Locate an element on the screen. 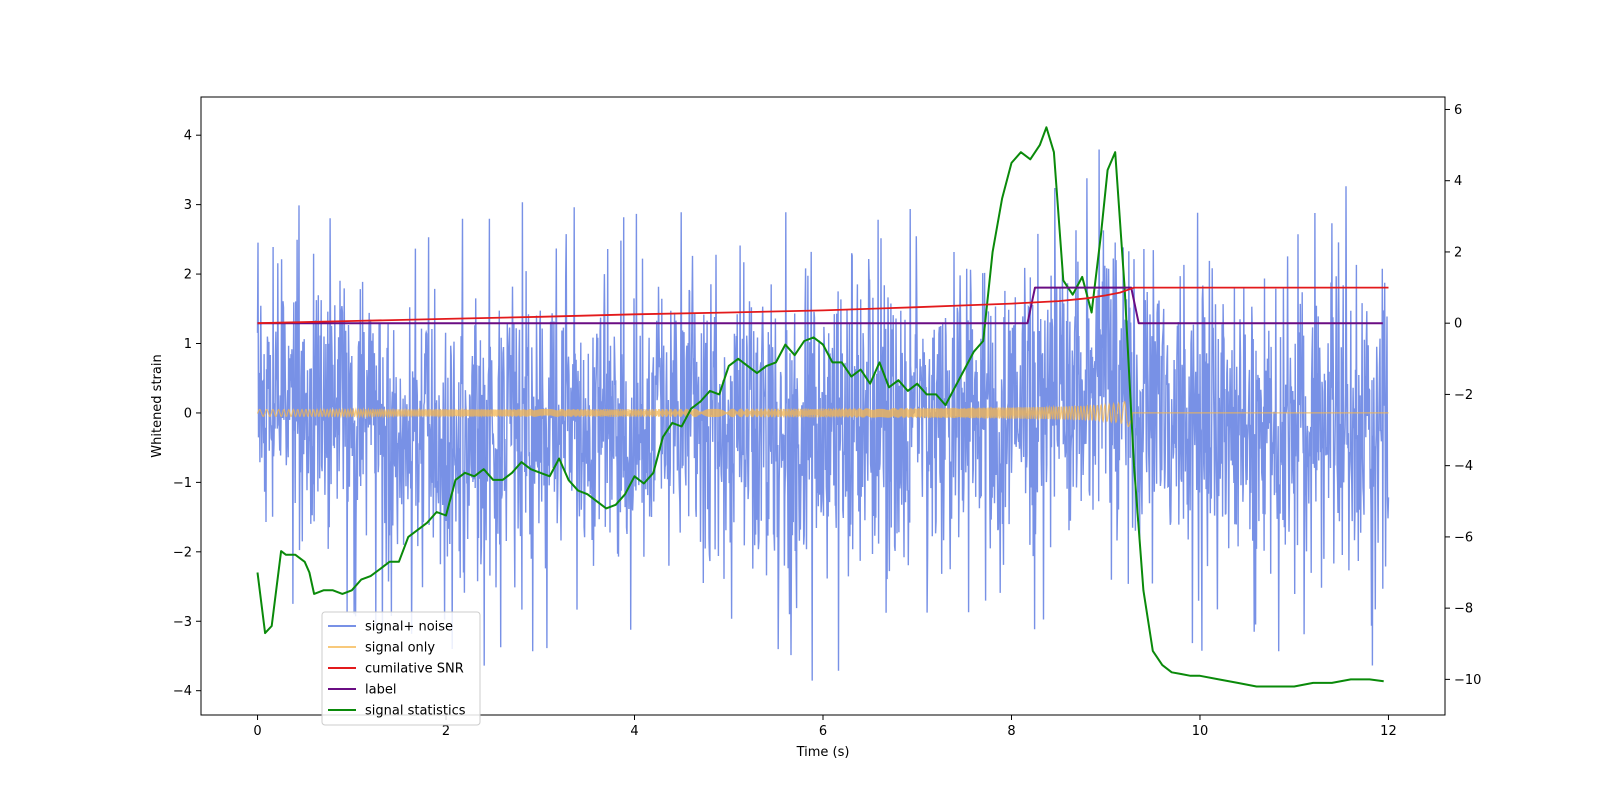 Image resolution: width=1600 pixels, height=800 pixels. x-tick-label: 12 is located at coordinates (1388, 731).